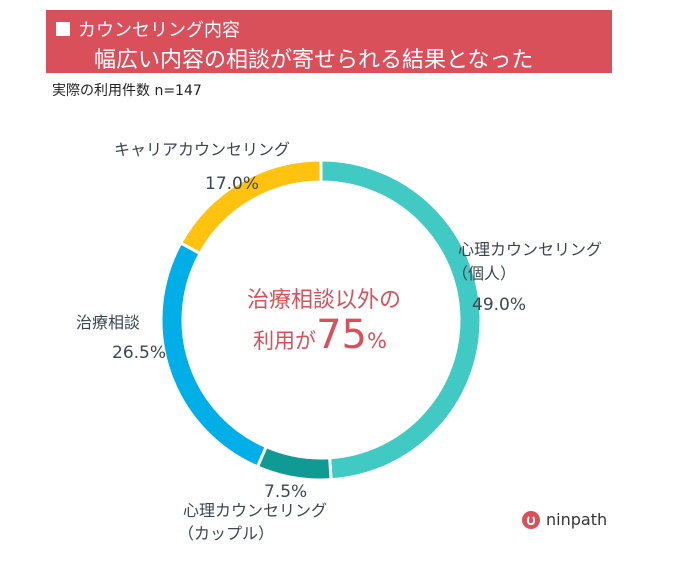 The height and width of the screenshot is (571, 699). Describe the element at coordinates (63, 29) in the screenshot. I see `square-bullet-icon` at that location.